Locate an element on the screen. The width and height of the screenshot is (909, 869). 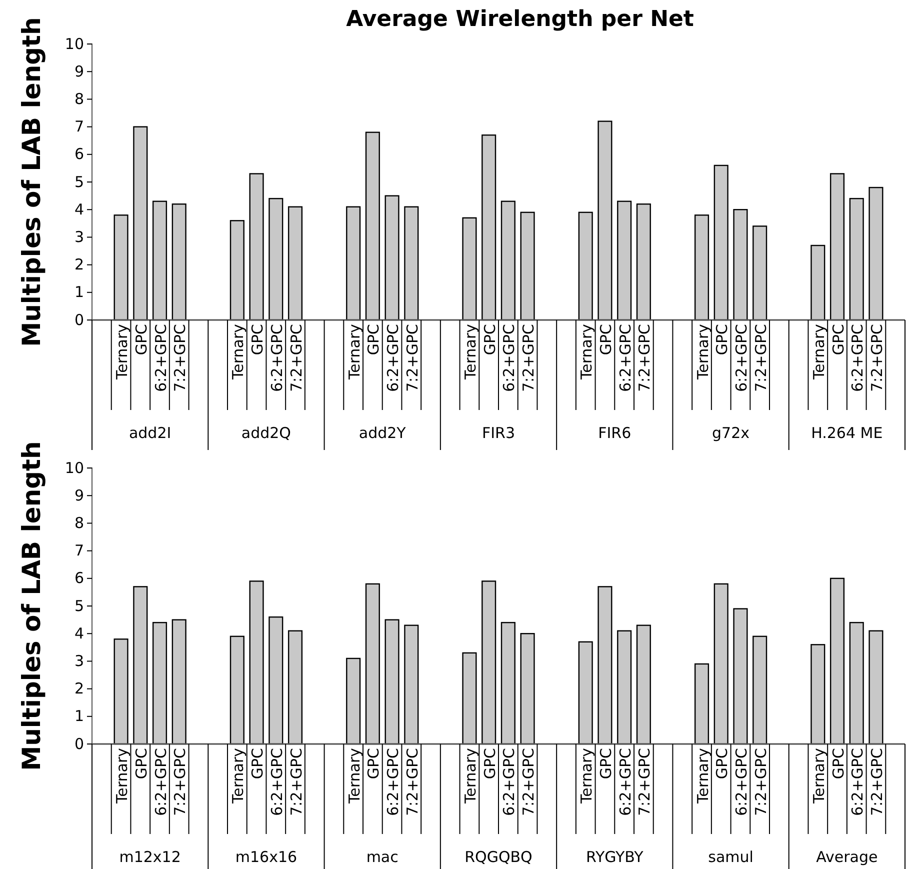
text: m16x16 is located at coordinates (266, 857).